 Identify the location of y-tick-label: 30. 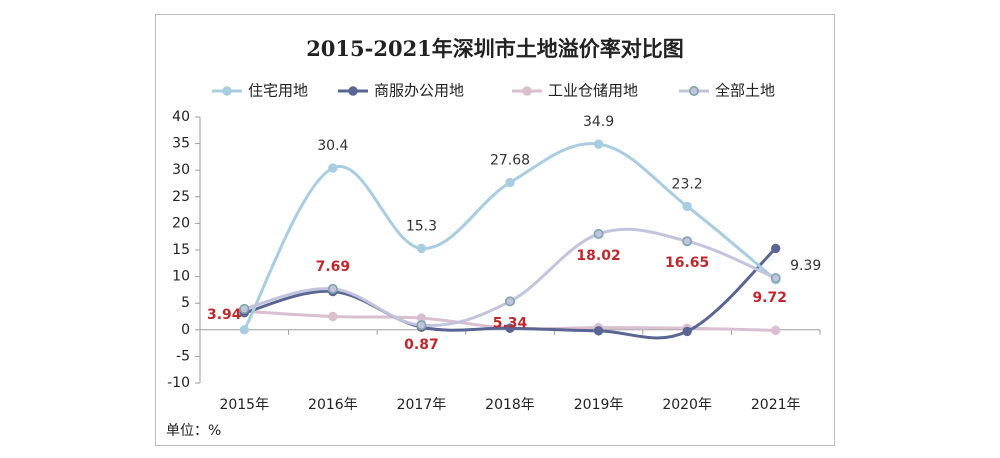
(181, 170).